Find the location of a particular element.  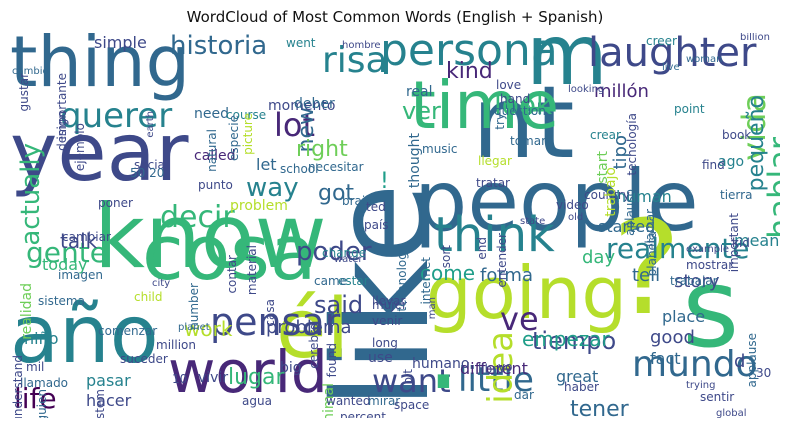

word-195: 10 is located at coordinates (180, 379).